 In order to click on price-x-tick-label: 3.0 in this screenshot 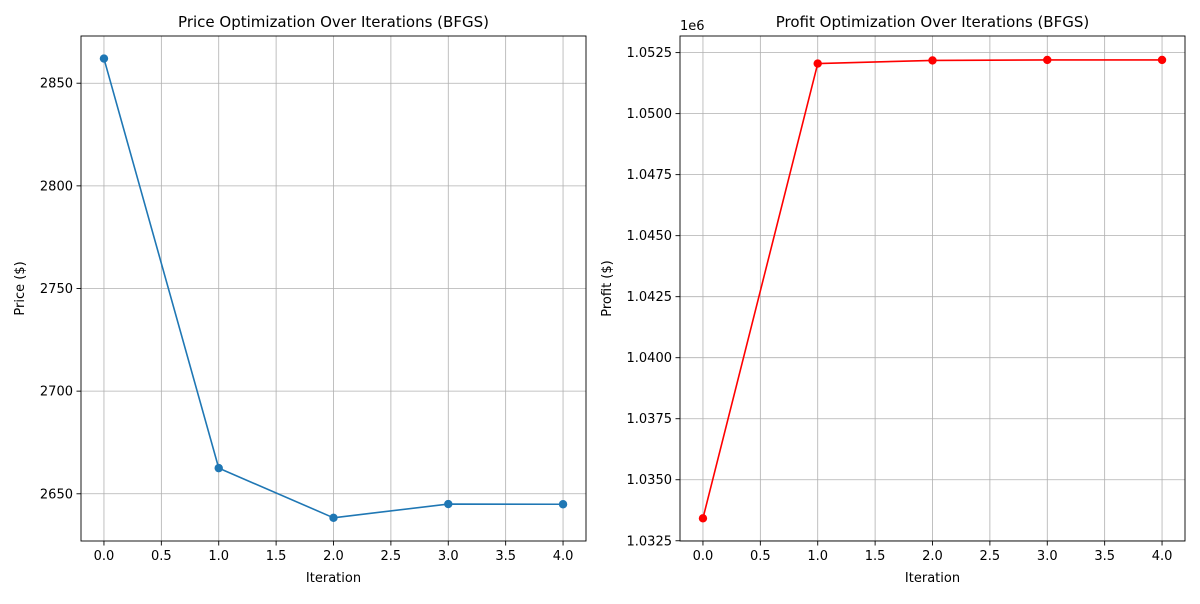, I will do `click(448, 556)`.